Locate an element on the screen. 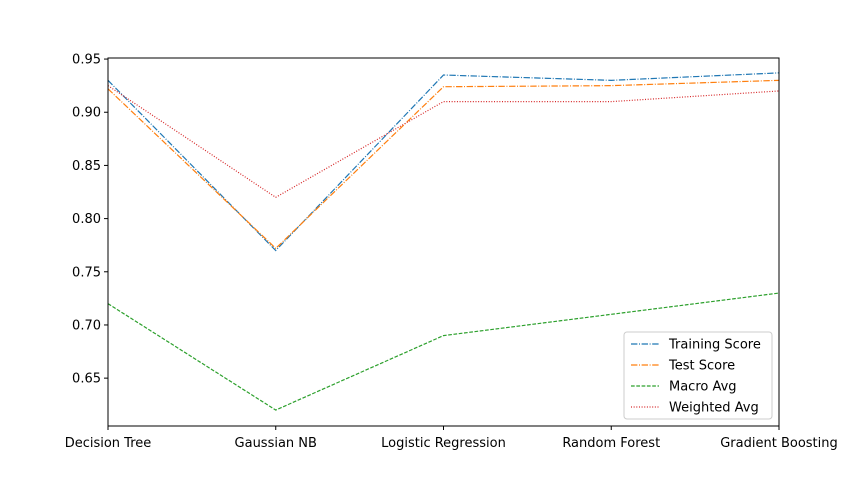  x-tick-label: Gradient Boosting is located at coordinates (779, 443).